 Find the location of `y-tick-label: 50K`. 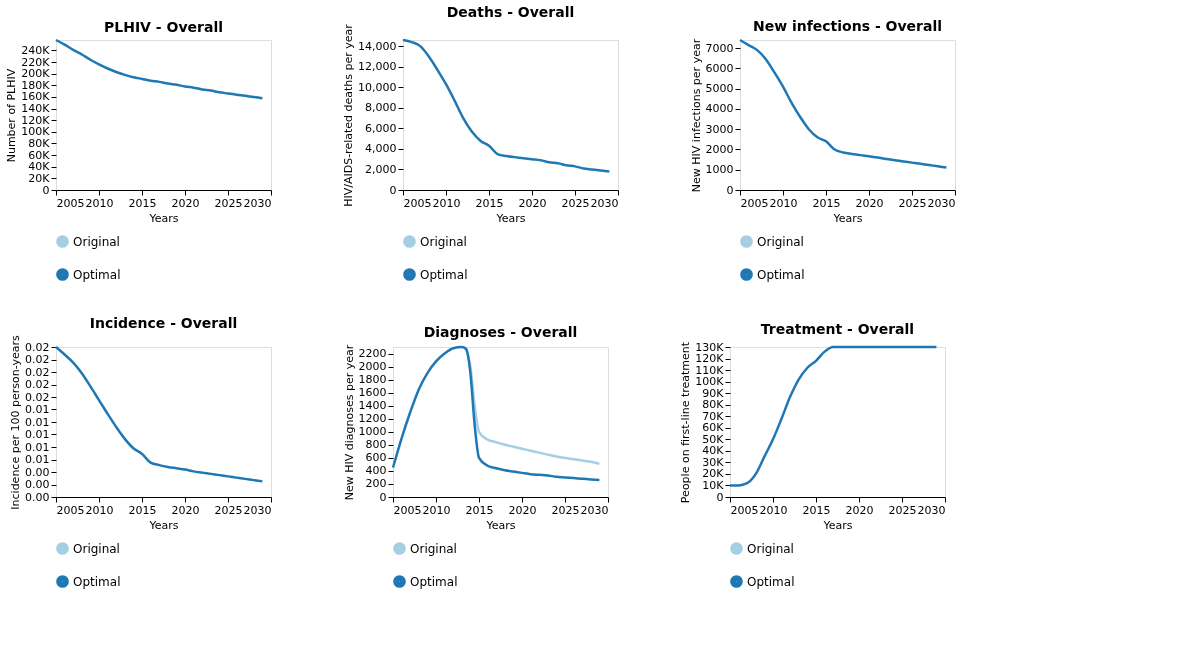

y-tick-label: 50K is located at coordinates (713, 439).